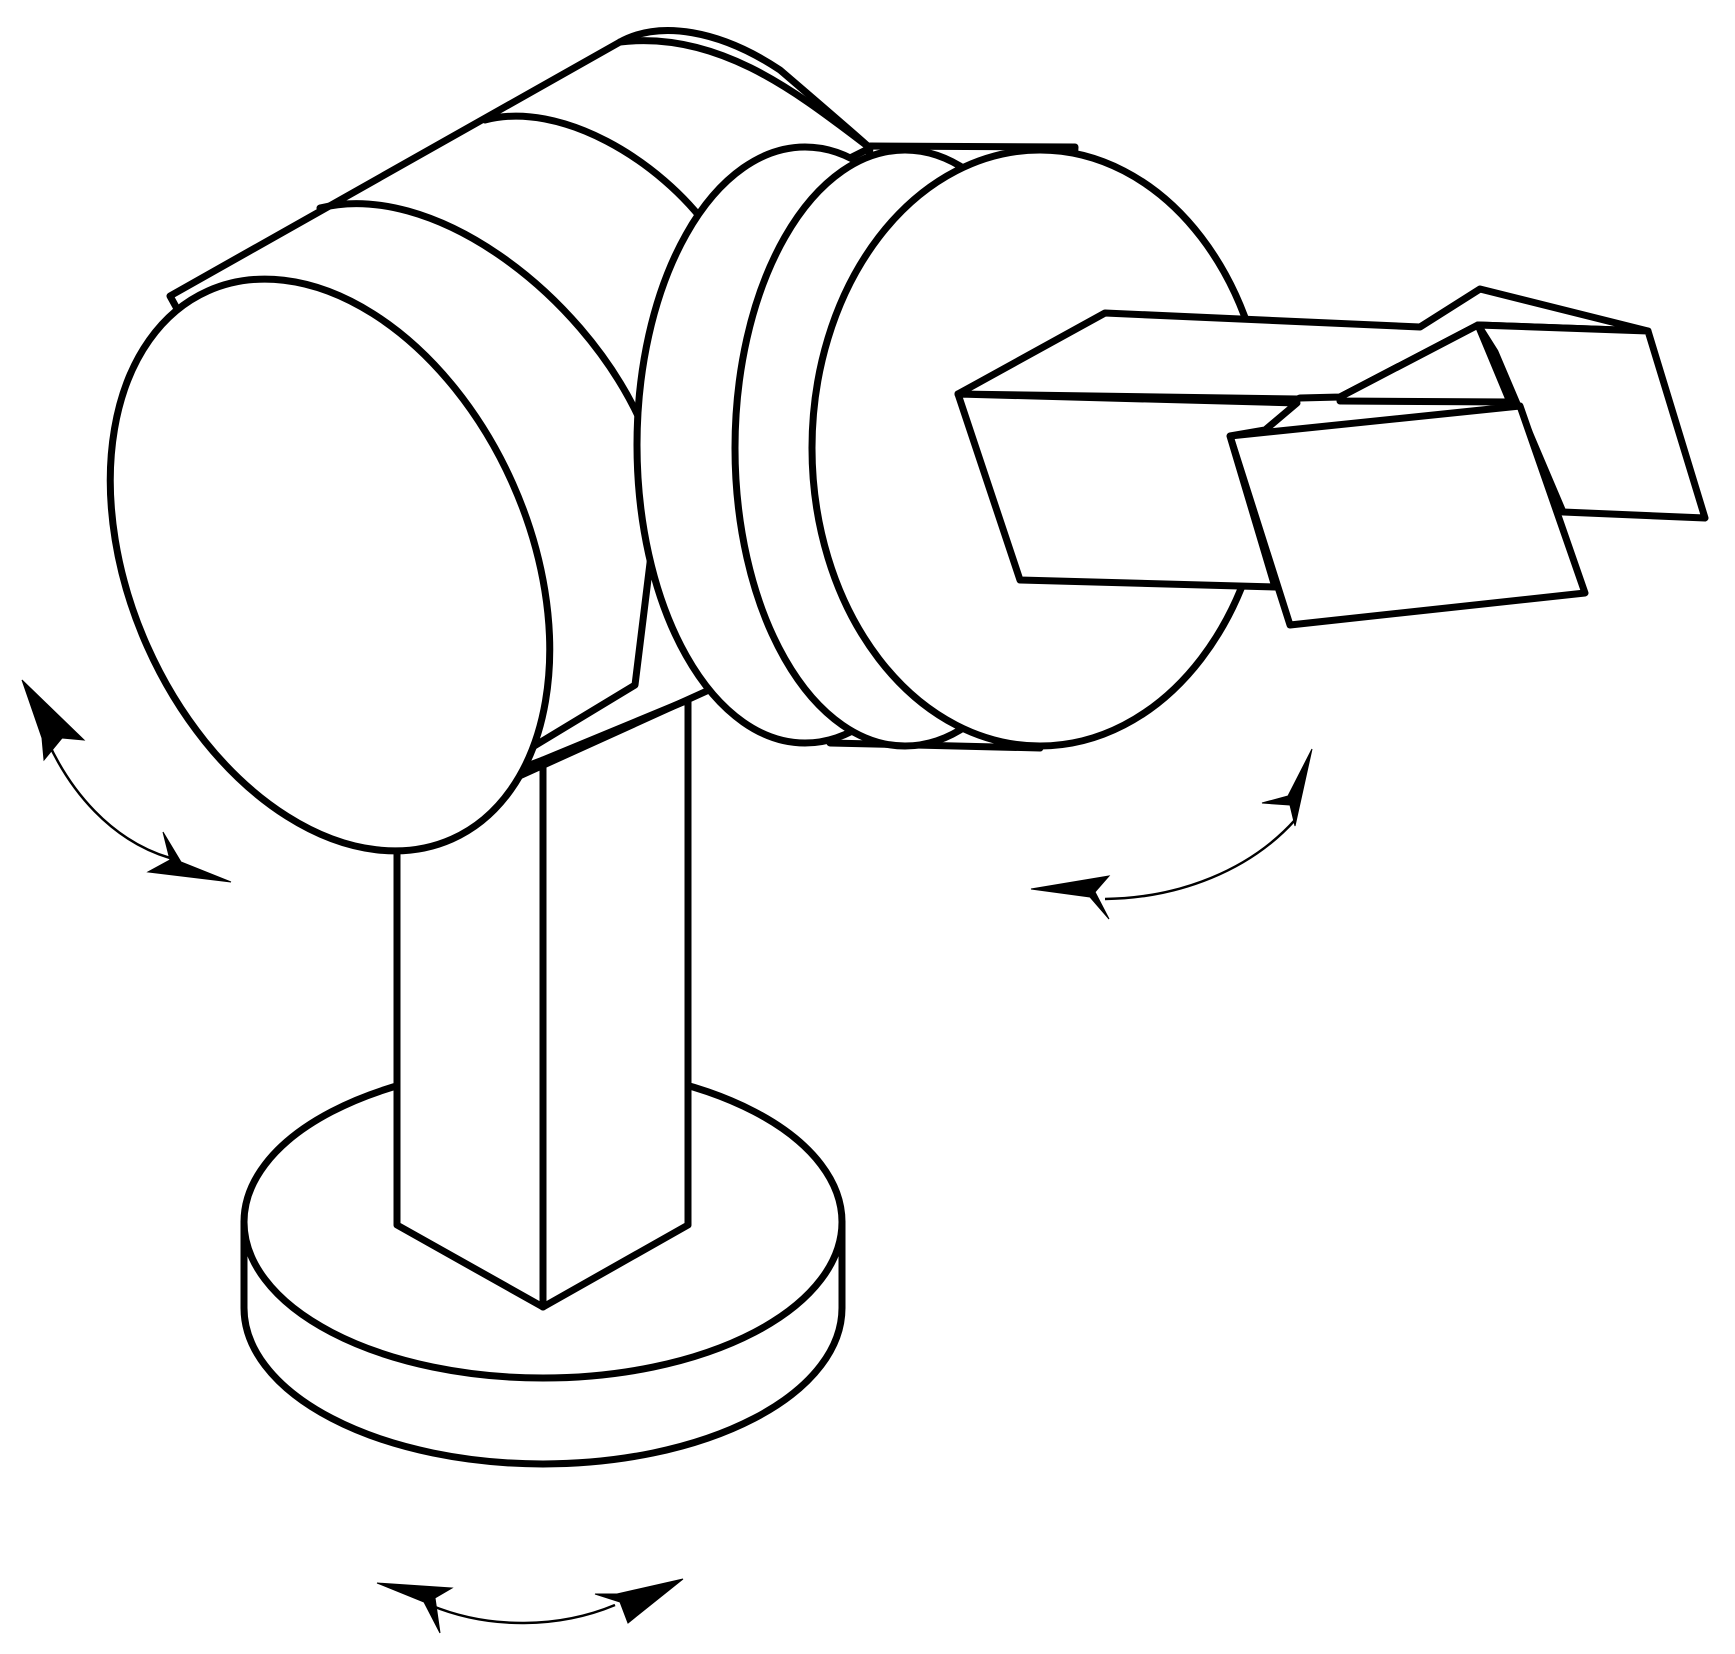  Describe the element at coordinates (108, 800) in the screenshot. I see `shoulder-rotation-arc` at that location.